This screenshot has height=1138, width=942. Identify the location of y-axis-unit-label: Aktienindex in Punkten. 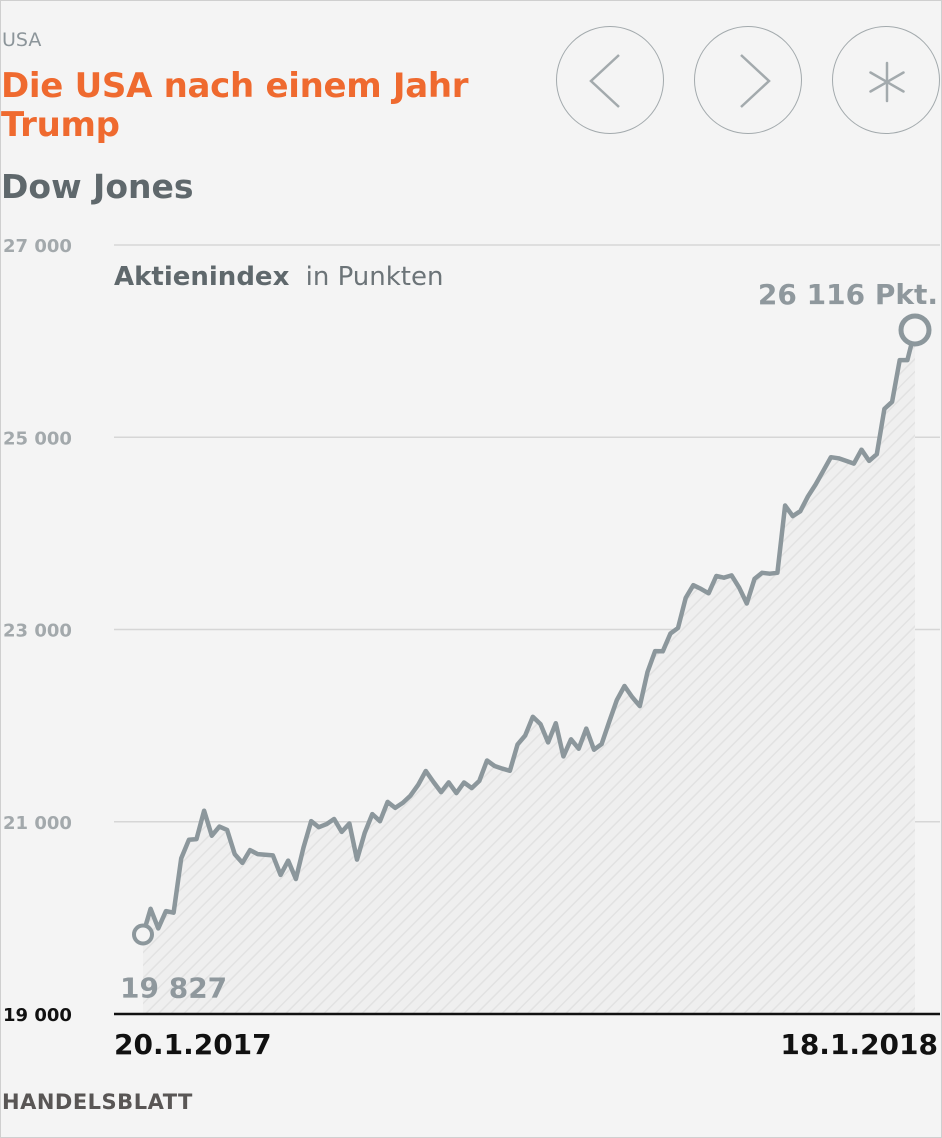
(278, 277).